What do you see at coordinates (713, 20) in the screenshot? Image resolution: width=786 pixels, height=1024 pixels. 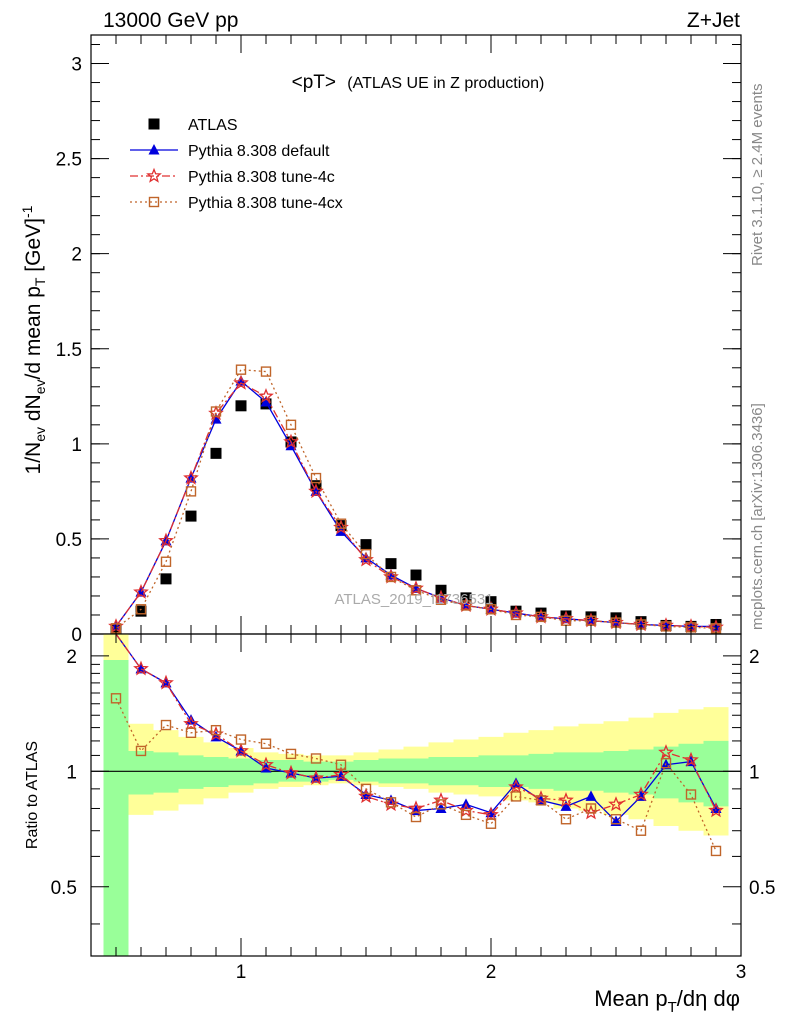 I see `header-channel-label: Z+Jet` at bounding box center [713, 20].